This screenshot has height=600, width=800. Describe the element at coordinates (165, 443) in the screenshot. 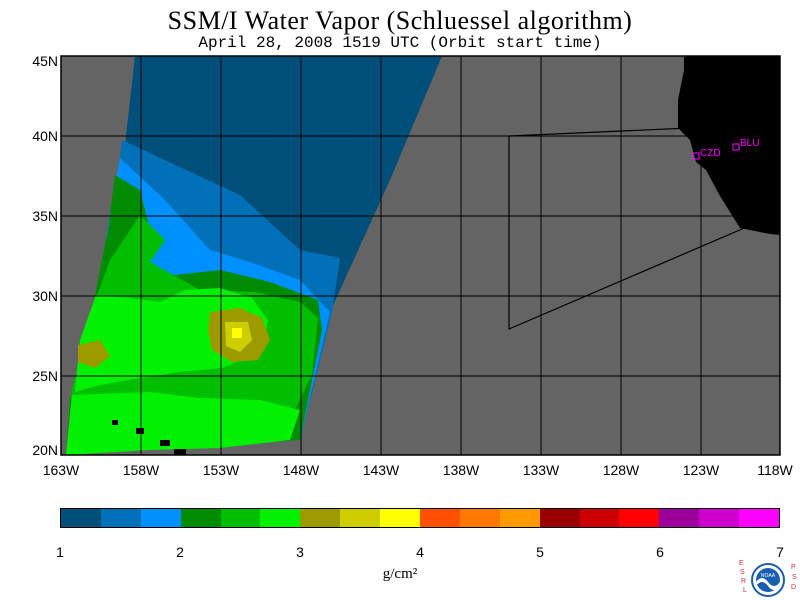

I see `island-maui` at that location.